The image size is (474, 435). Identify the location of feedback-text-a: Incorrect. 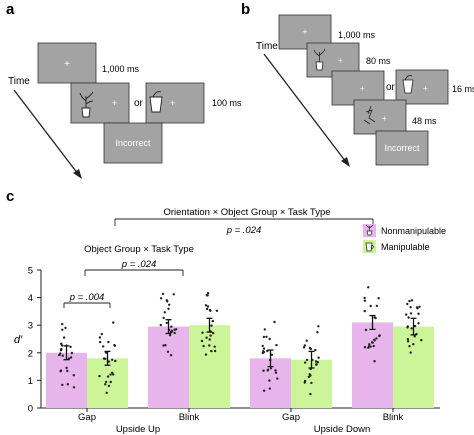
(133, 143).